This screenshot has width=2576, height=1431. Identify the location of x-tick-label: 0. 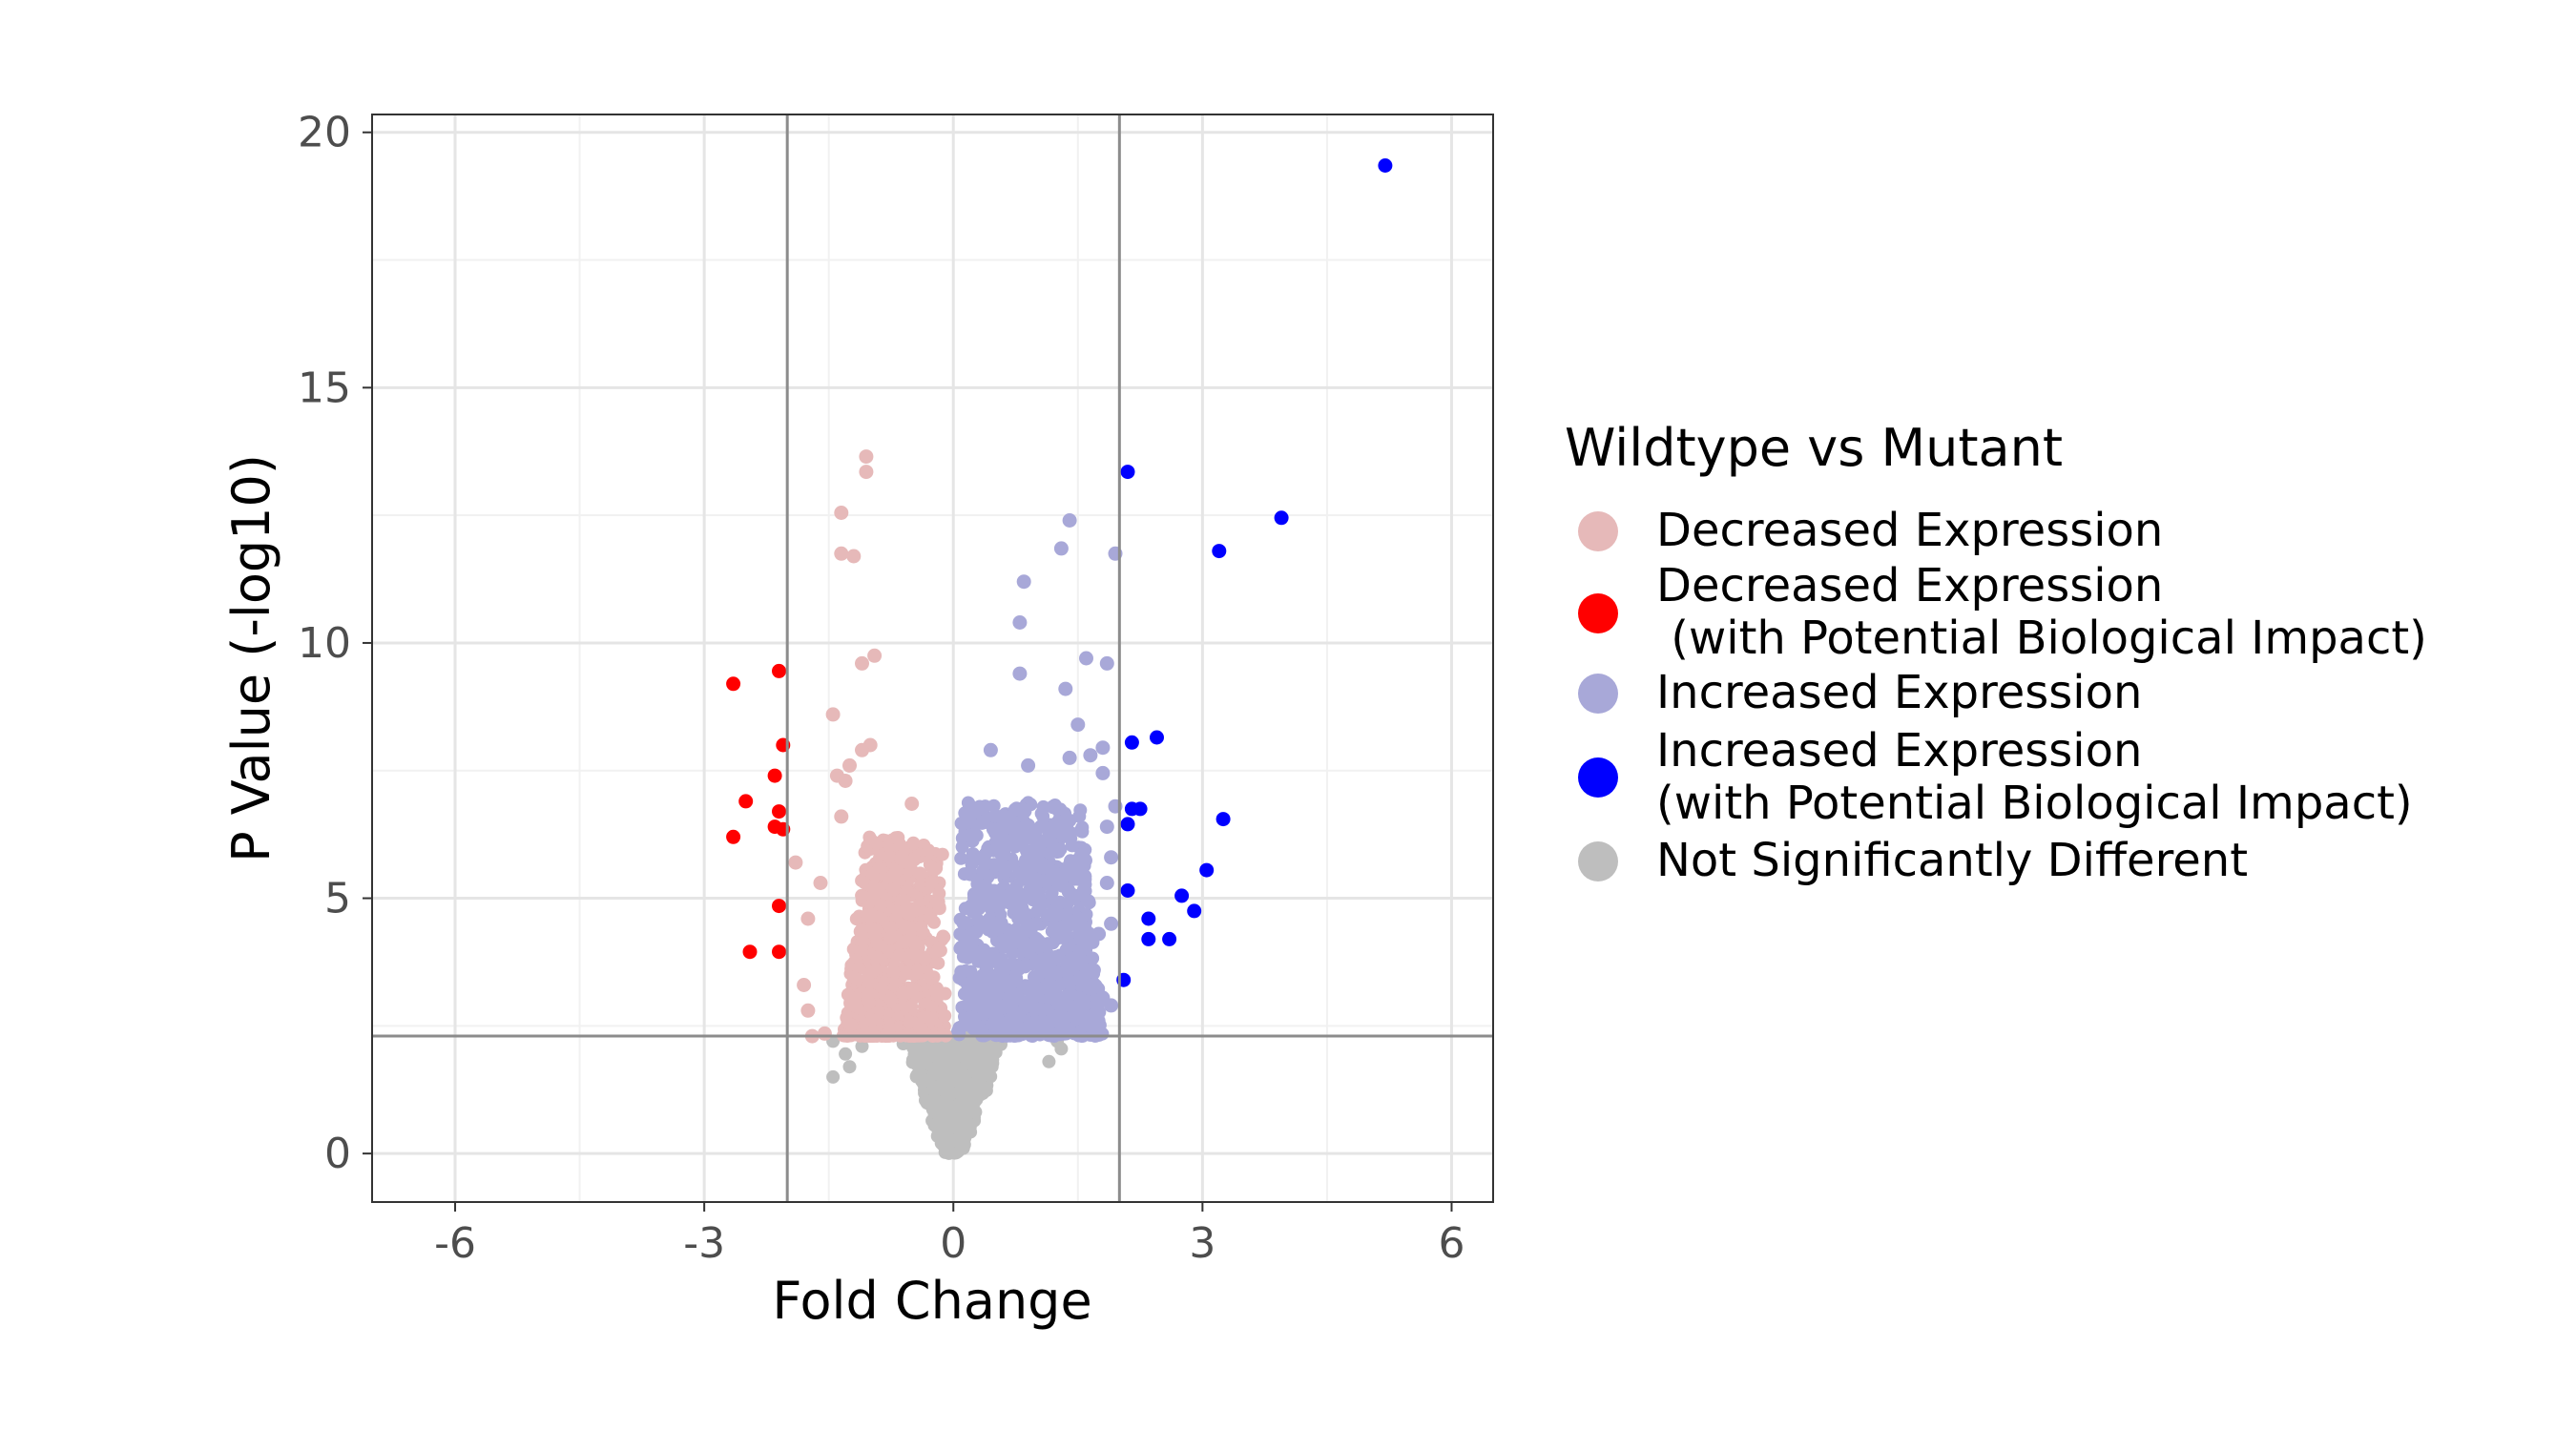
(953, 1243).